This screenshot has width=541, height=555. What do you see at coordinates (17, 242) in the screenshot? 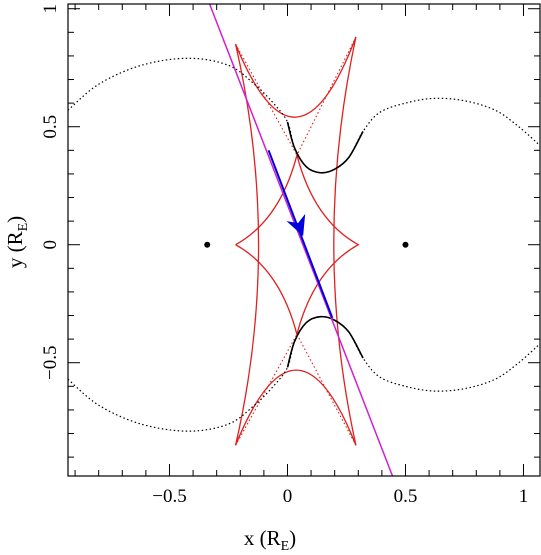
I see `y-axis-label: y (RE)` at bounding box center [17, 242].